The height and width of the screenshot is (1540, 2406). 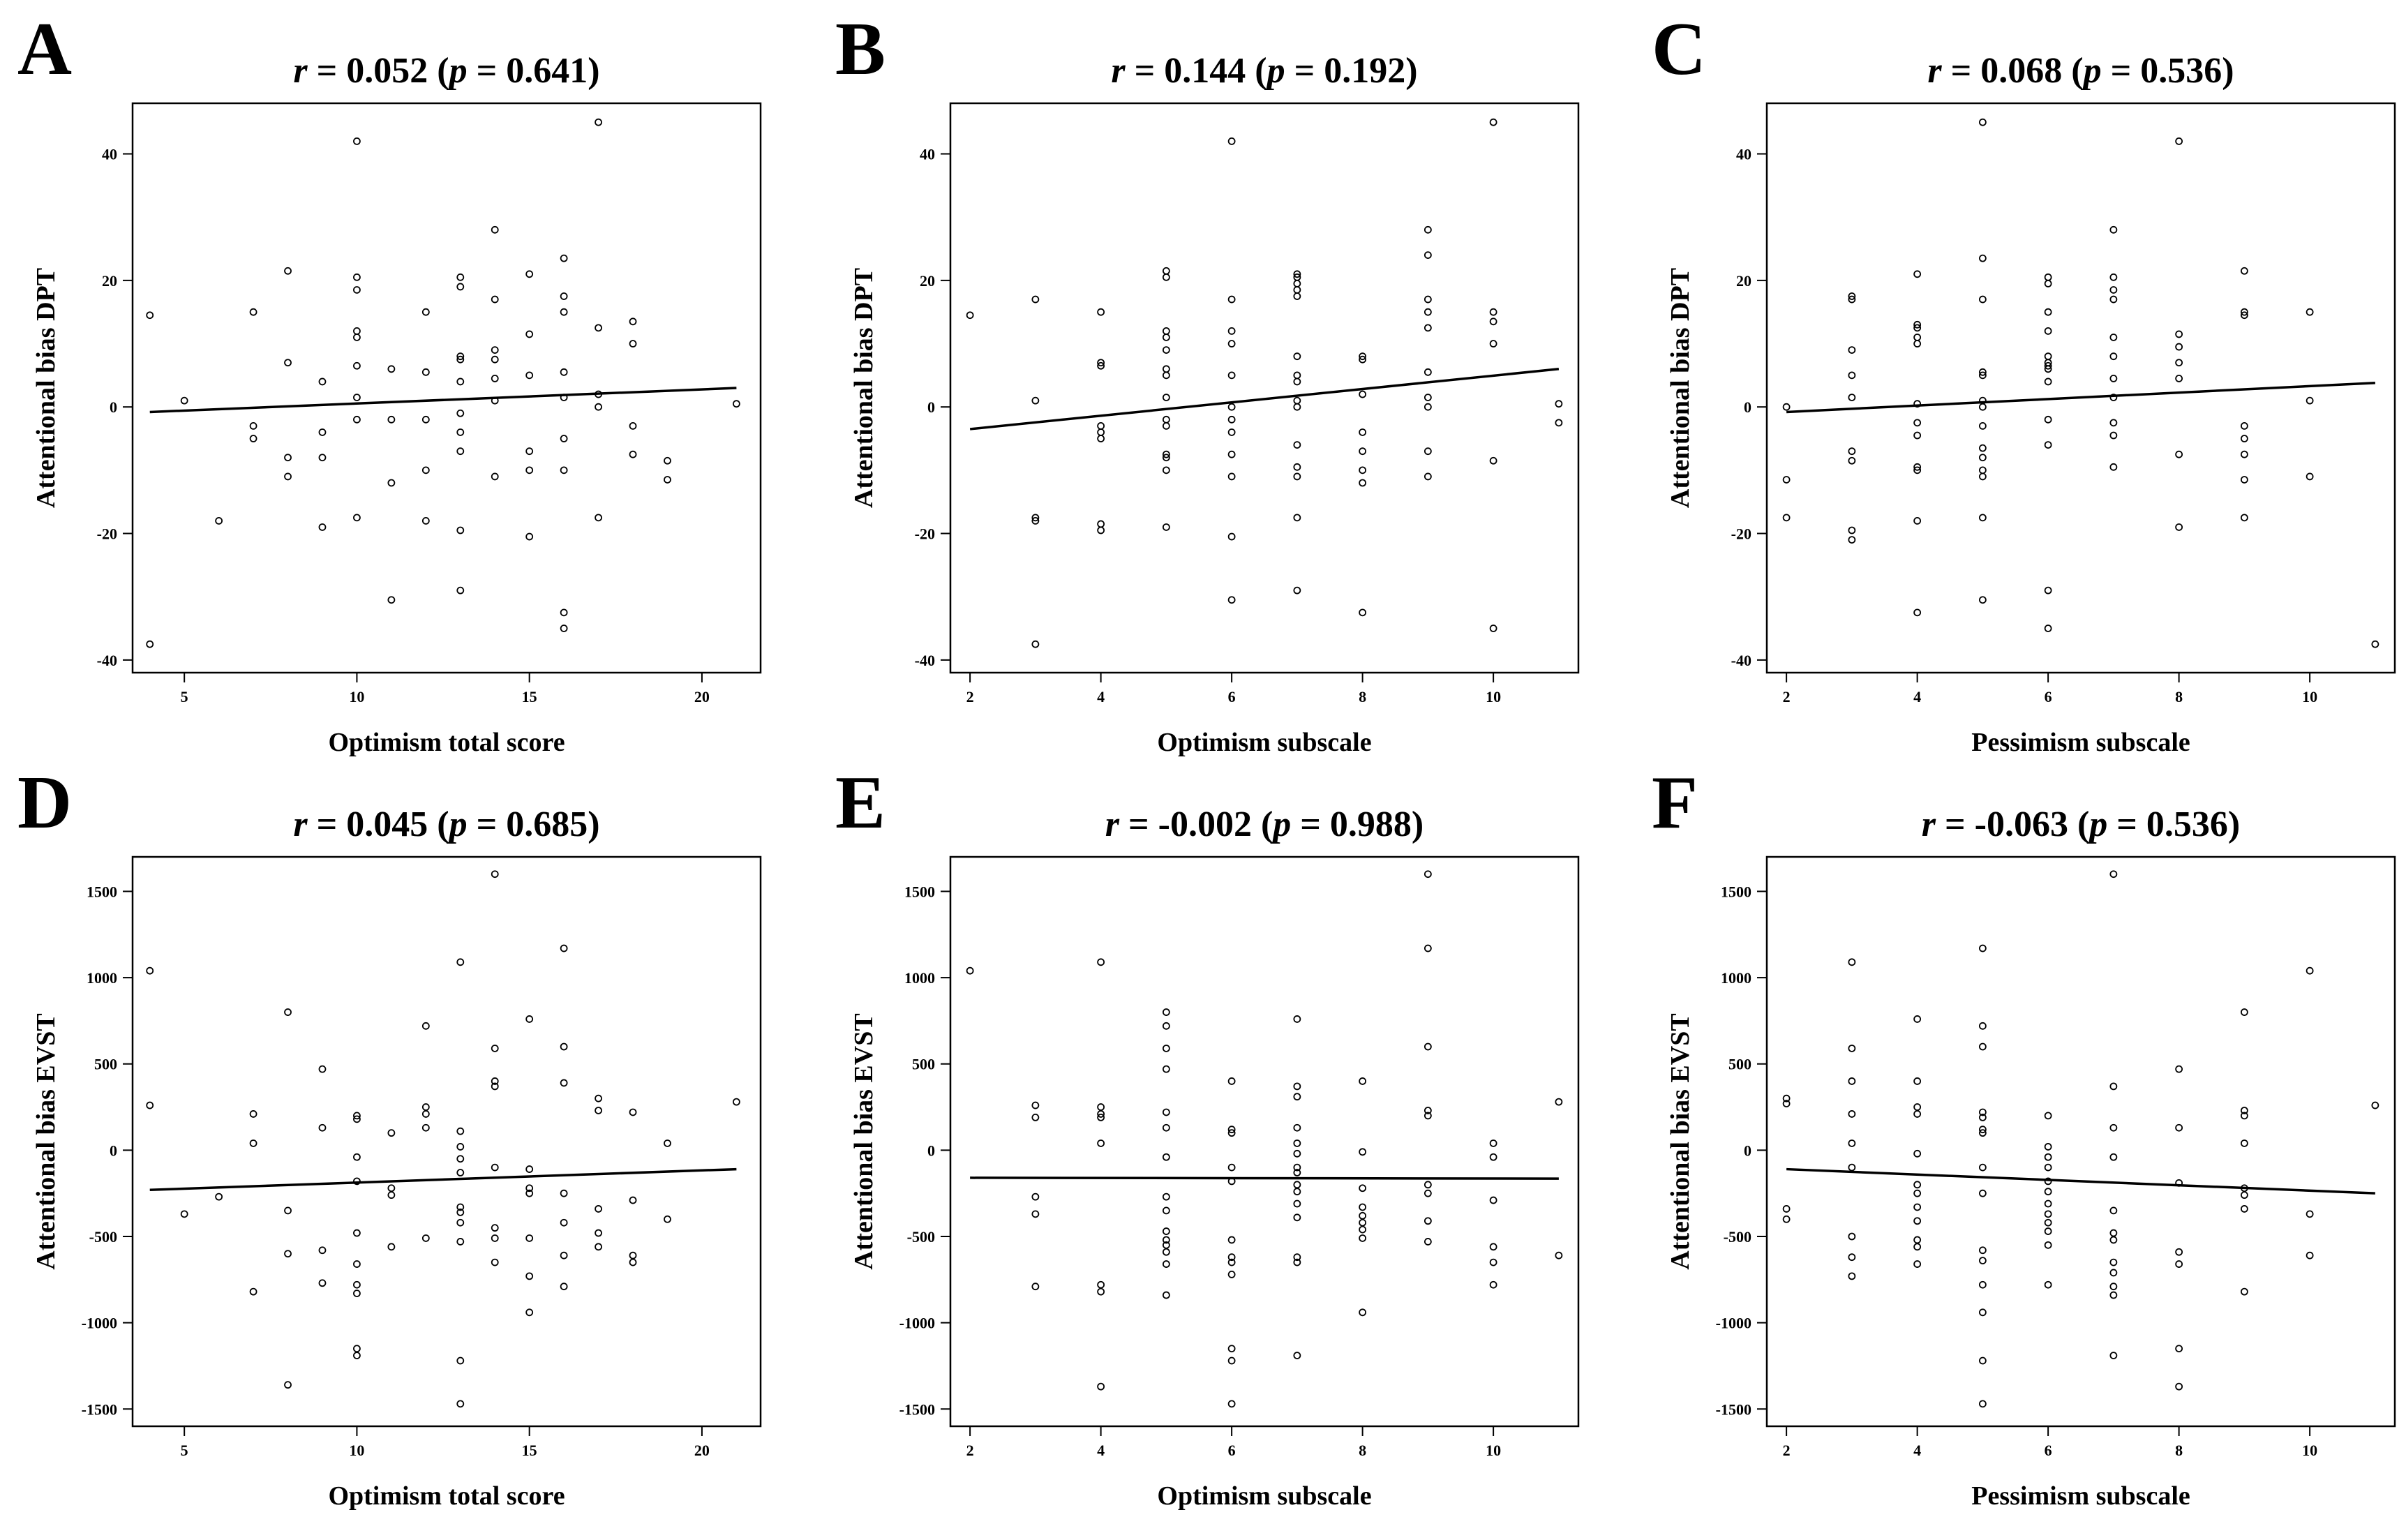 What do you see at coordinates (927, 154) in the screenshot?
I see `y-tick-label: 40` at bounding box center [927, 154].